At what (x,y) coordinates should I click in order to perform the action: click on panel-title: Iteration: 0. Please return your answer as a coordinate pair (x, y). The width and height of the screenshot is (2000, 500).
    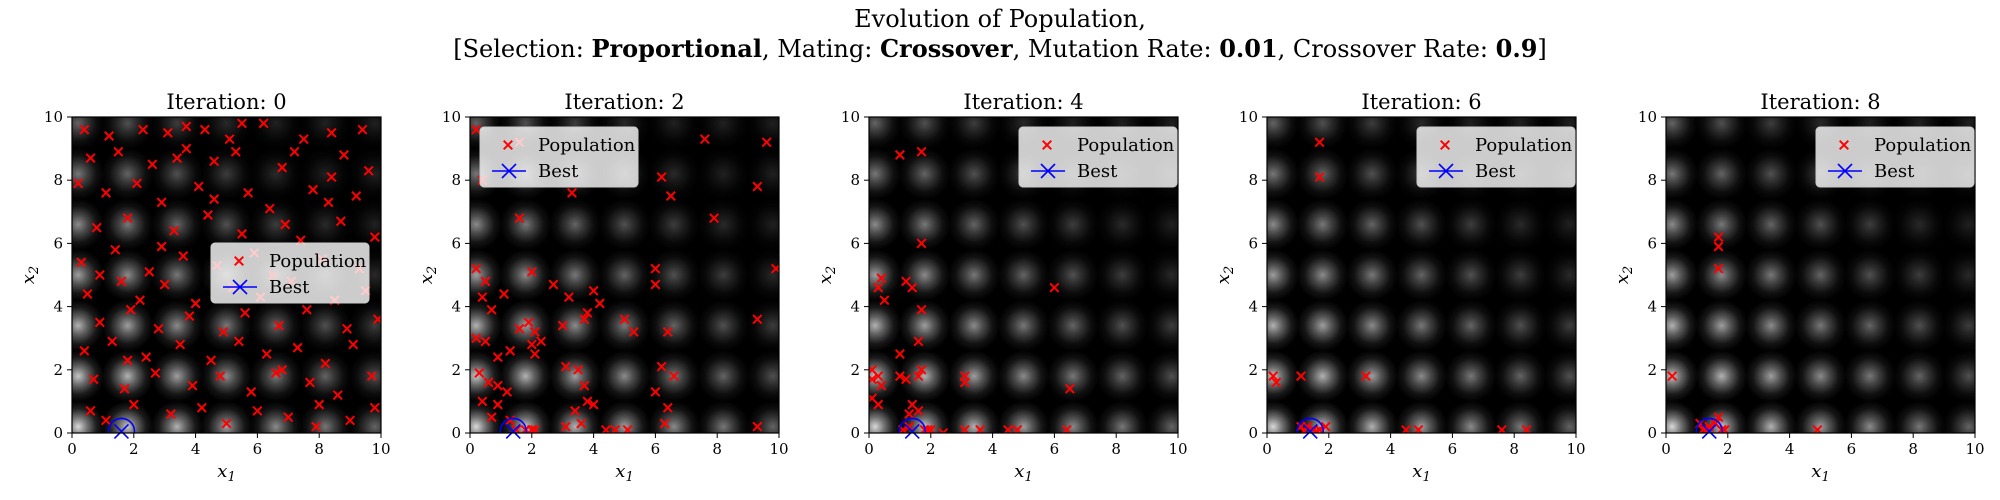
    Looking at the image, I should click on (226, 102).